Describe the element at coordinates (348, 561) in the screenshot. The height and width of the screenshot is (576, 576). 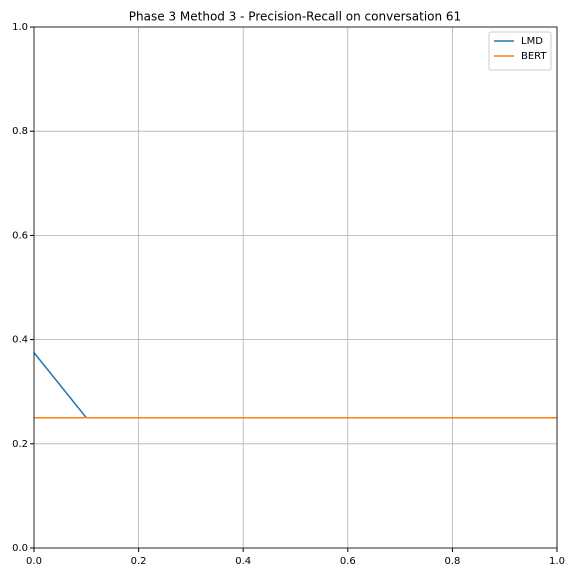
I see `x-tick-label: 0.6` at that location.